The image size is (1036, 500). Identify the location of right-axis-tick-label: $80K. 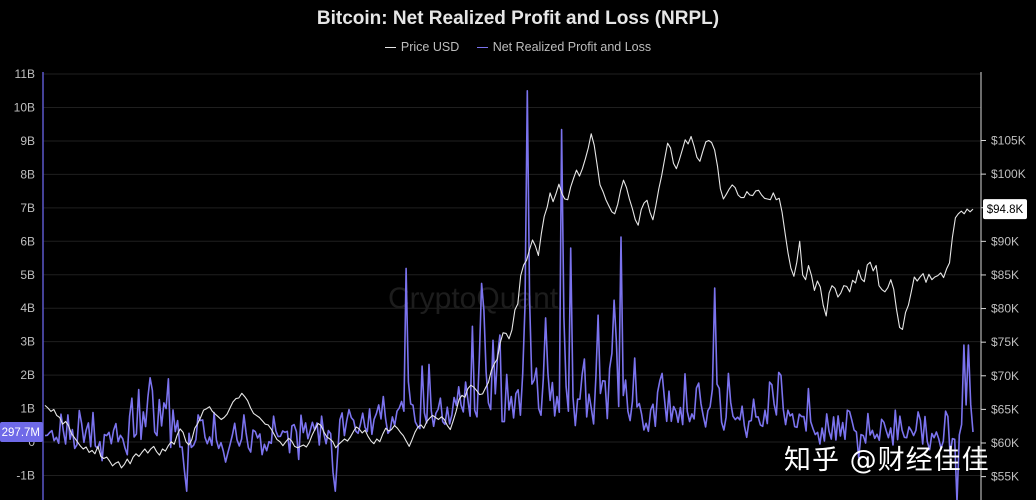
(1005, 309).